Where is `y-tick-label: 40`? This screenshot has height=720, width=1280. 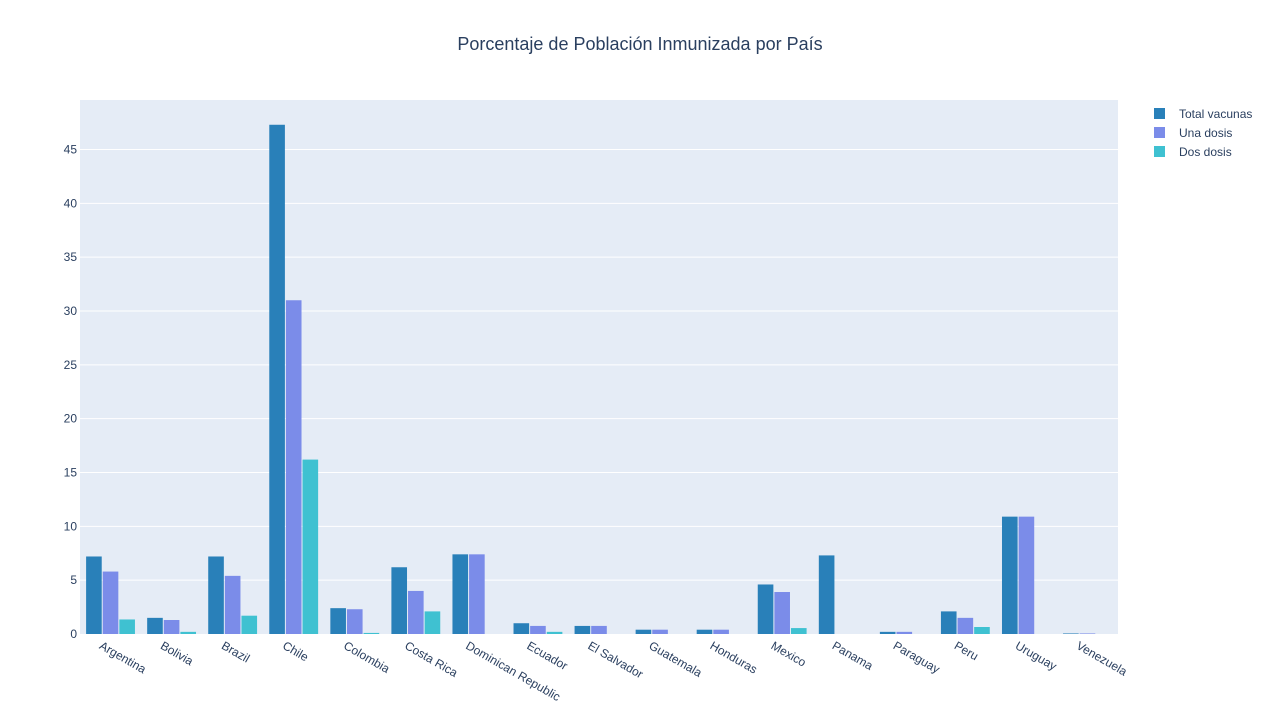 y-tick-label: 40 is located at coordinates (71, 203).